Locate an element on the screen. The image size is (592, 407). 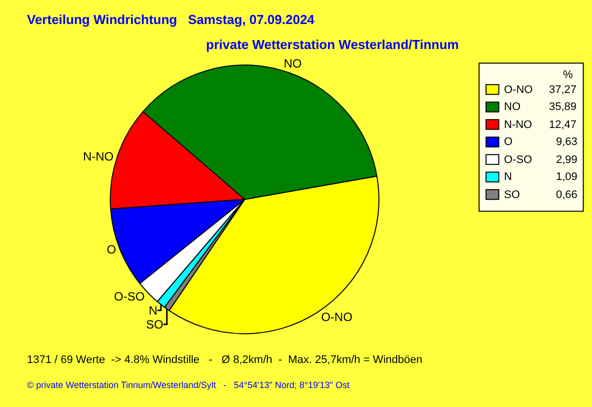
legend-title: % is located at coordinates (568, 75).